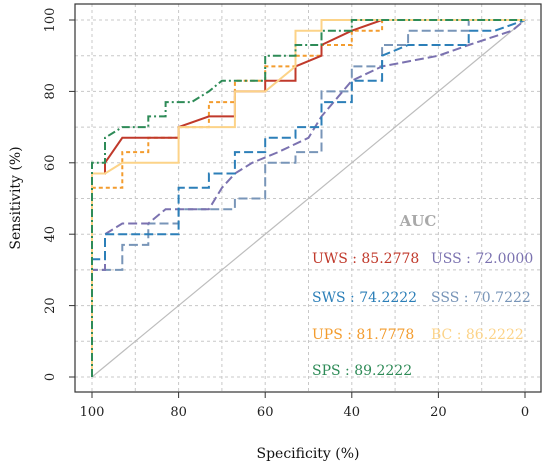 Image resolution: width=550 pixels, height=468 pixels. Describe the element at coordinates (50, 305) in the screenshot. I see `y-tick-label: 20` at that location.